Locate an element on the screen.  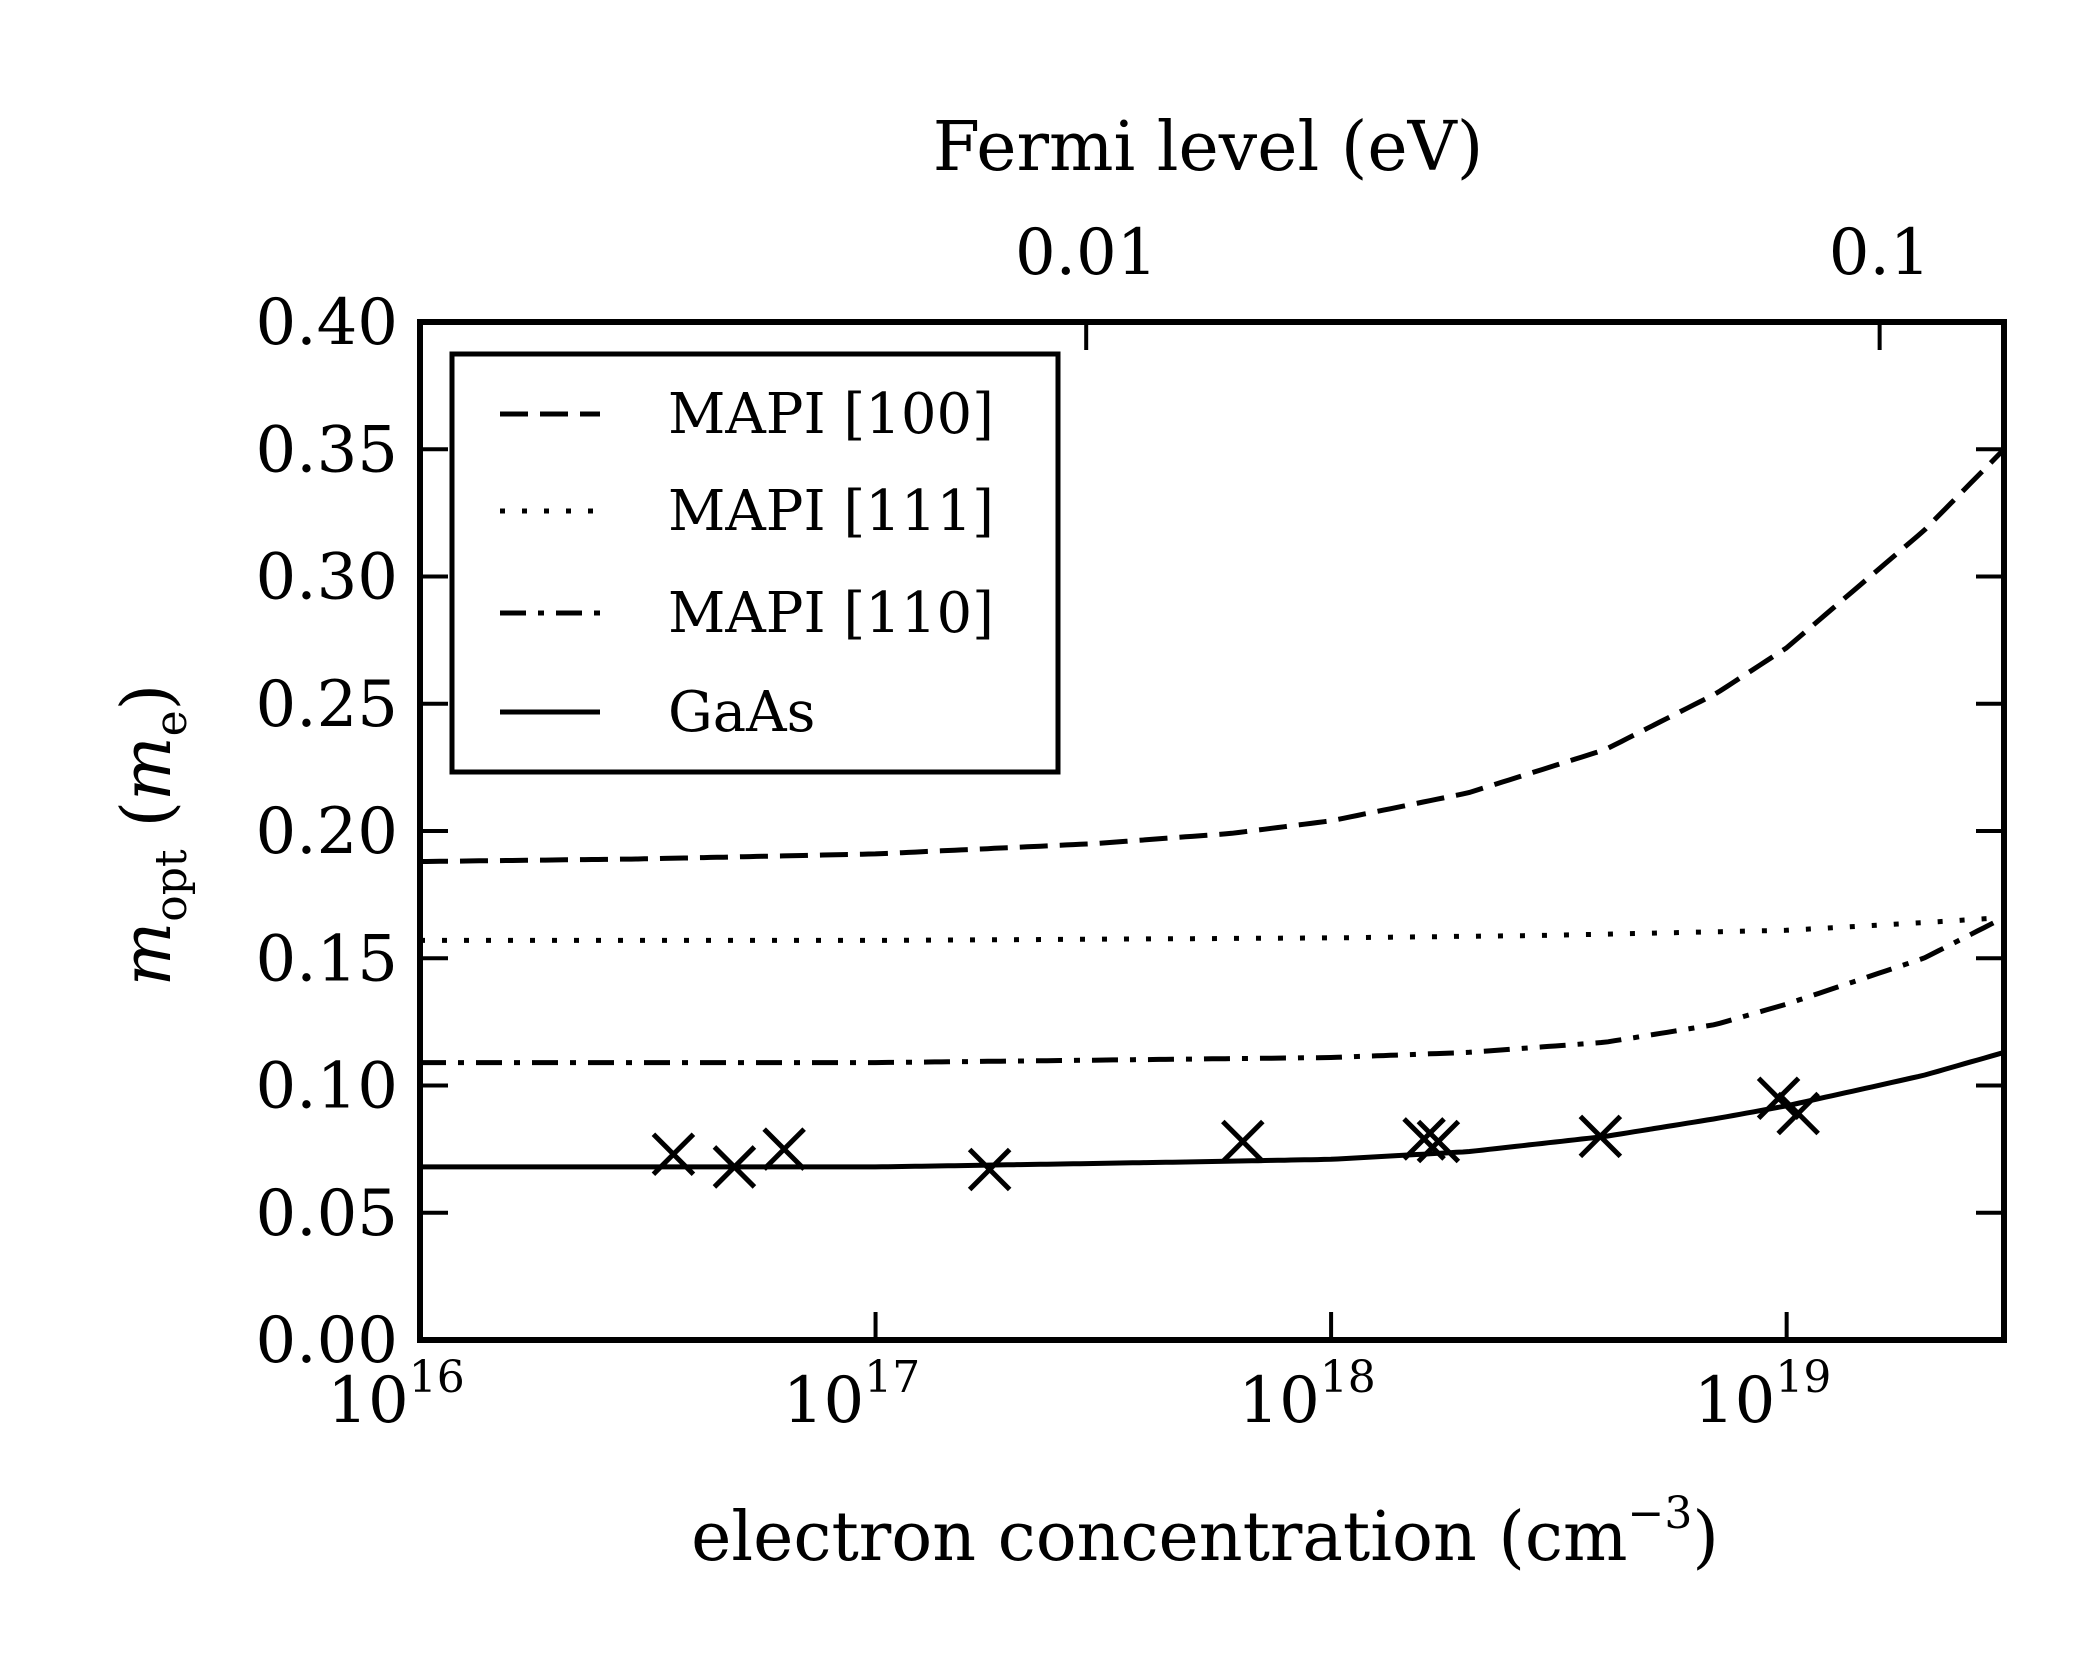
top-tick-label: 0.01 is located at coordinates (1086, 253).